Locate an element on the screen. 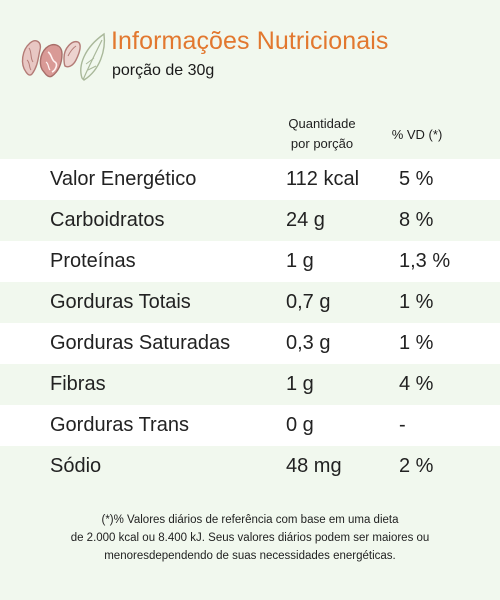 The image size is (500, 600). nutrient-quantity: 0 g is located at coordinates (300, 425).